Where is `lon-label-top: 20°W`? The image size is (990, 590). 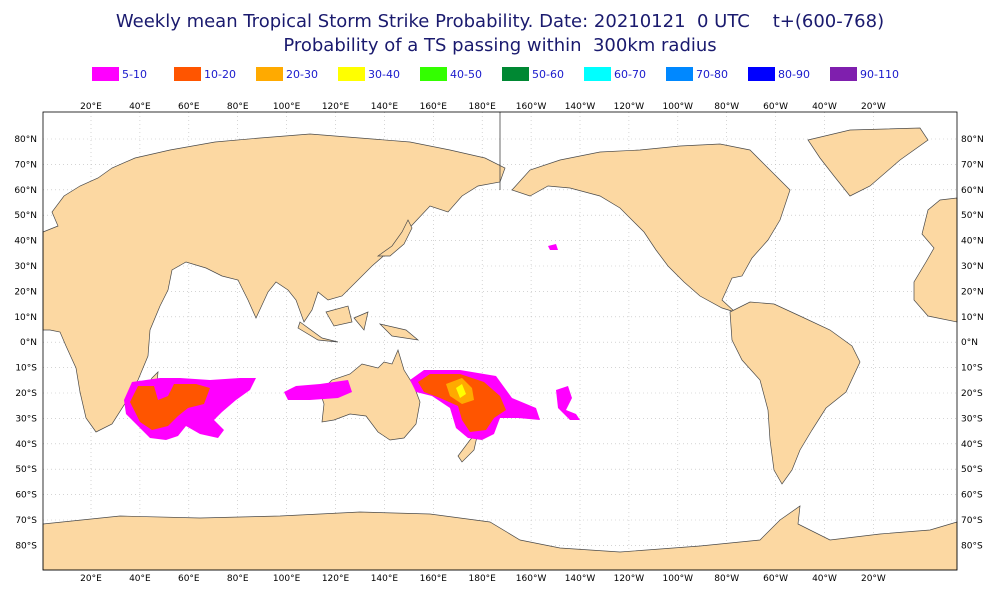 lon-label-top: 20°W is located at coordinates (873, 107).